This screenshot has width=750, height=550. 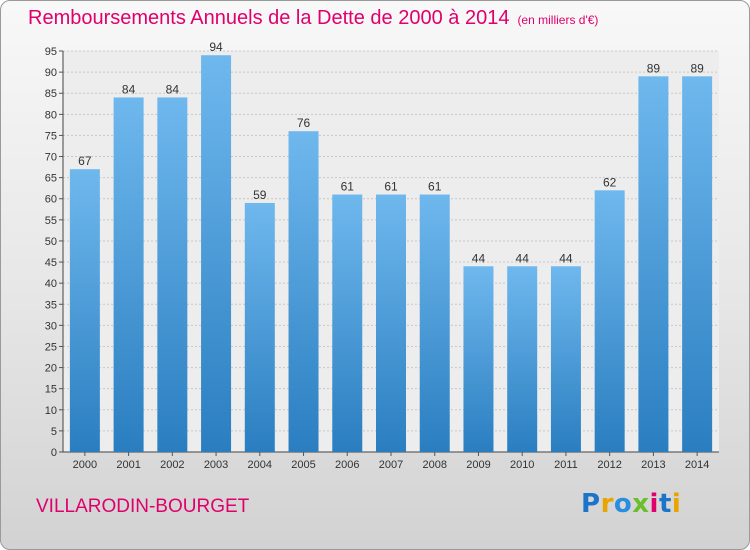 I want to click on y-tick-label: 35, so click(x=51, y=305).